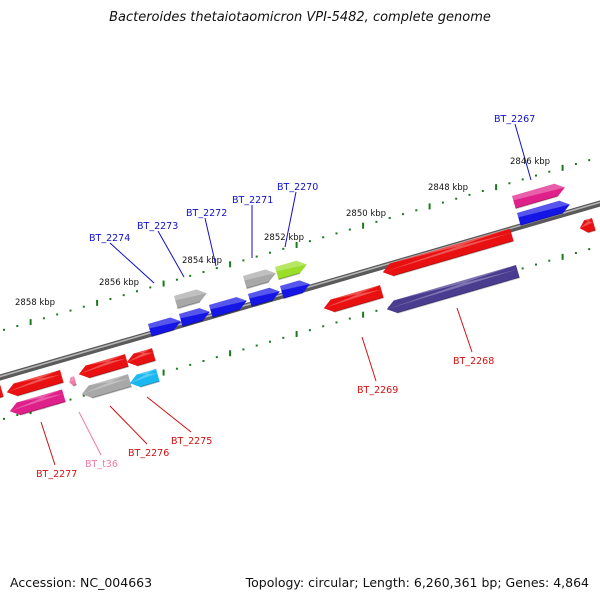 The height and width of the screenshot is (600, 600). I want to click on gene-arrow-bt2267a, so click(538, 196).